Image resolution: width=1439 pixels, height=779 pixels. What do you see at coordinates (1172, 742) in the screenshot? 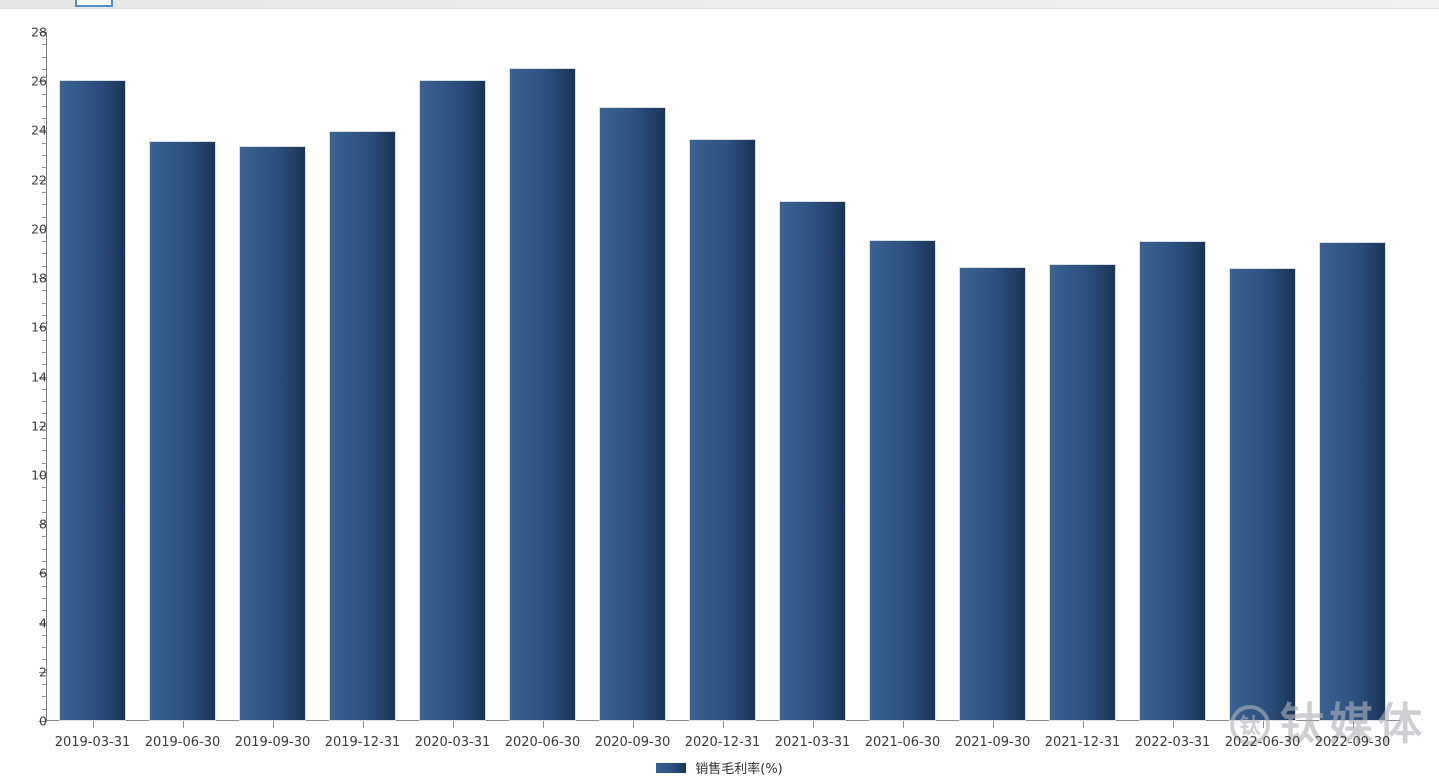
I see `x-axis-label: 2022-03-31` at bounding box center [1172, 742].